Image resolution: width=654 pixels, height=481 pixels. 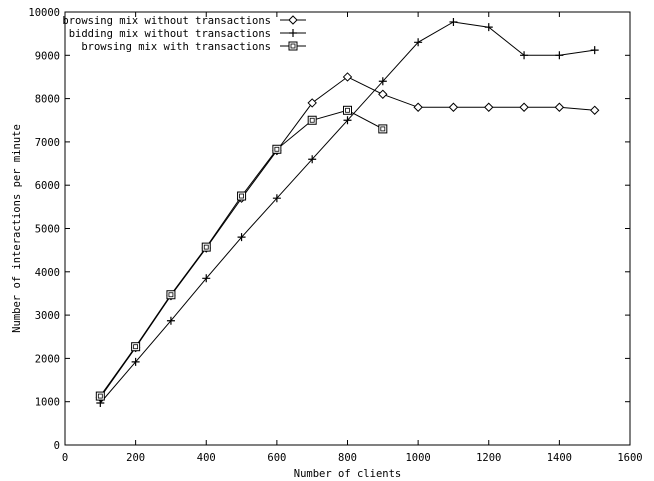 I want to click on legend-item: bidding mix without transactions, so click(x=187, y=34).